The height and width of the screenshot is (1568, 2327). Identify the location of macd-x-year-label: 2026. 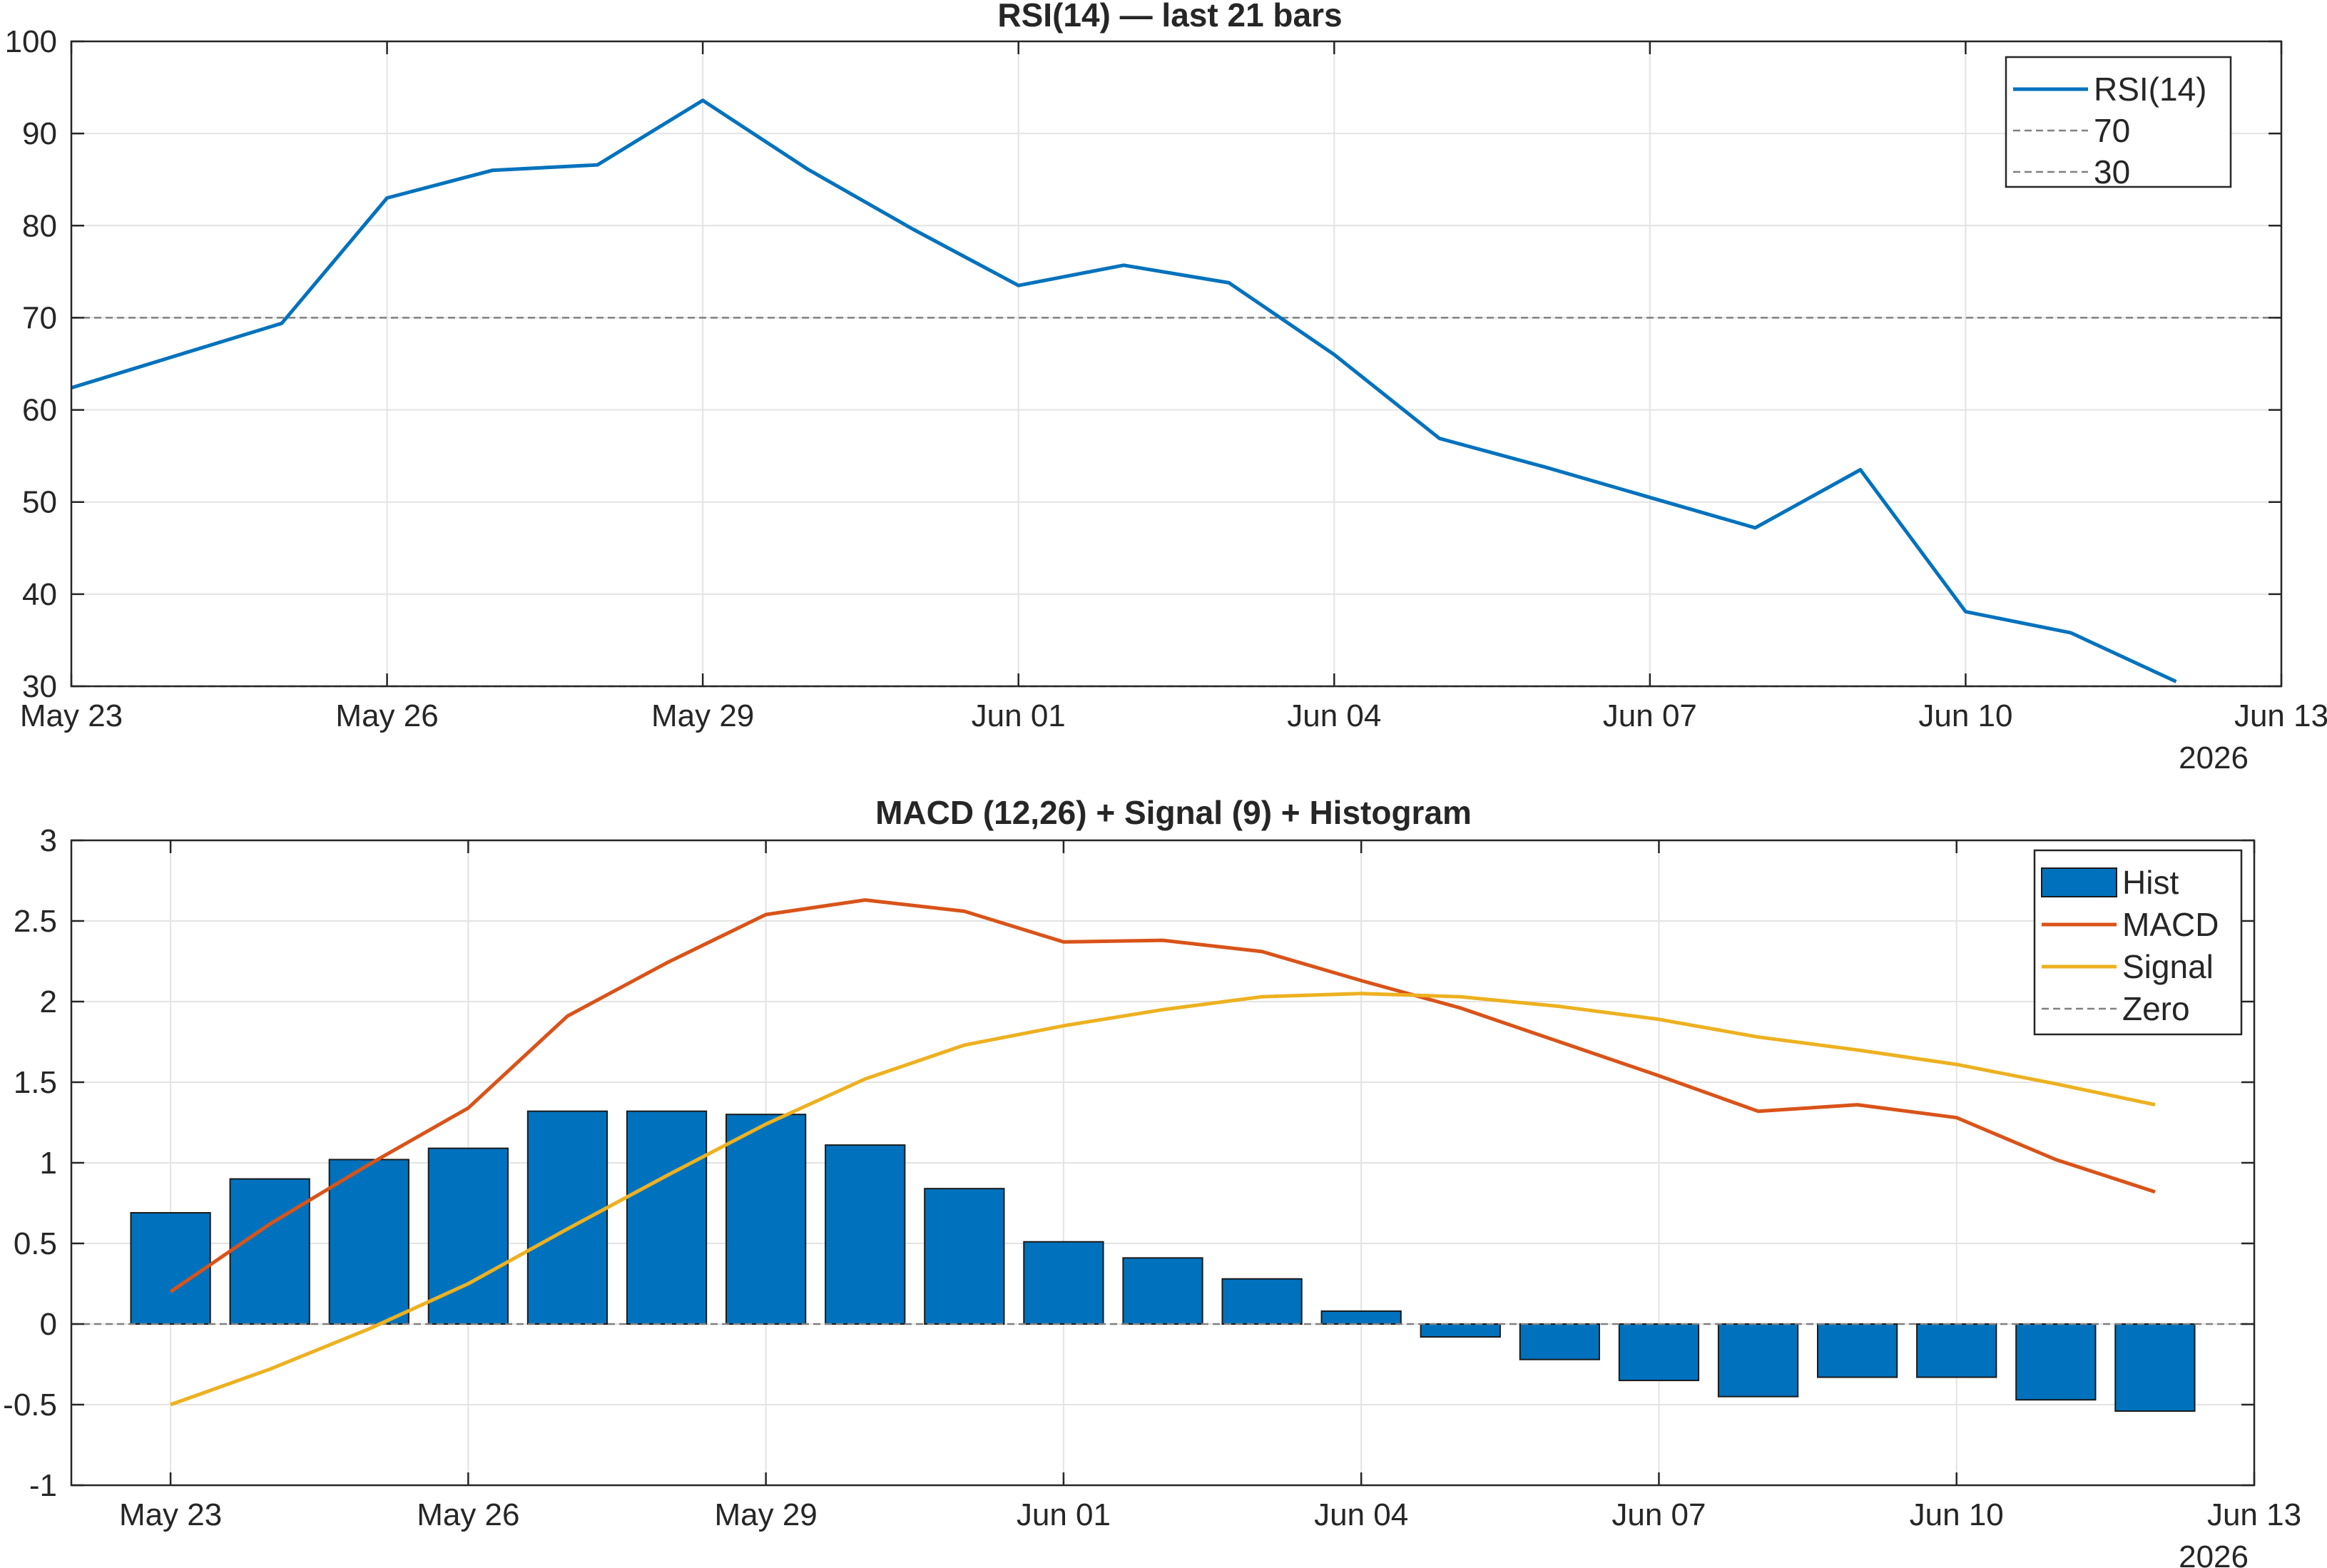
(2214, 1553).